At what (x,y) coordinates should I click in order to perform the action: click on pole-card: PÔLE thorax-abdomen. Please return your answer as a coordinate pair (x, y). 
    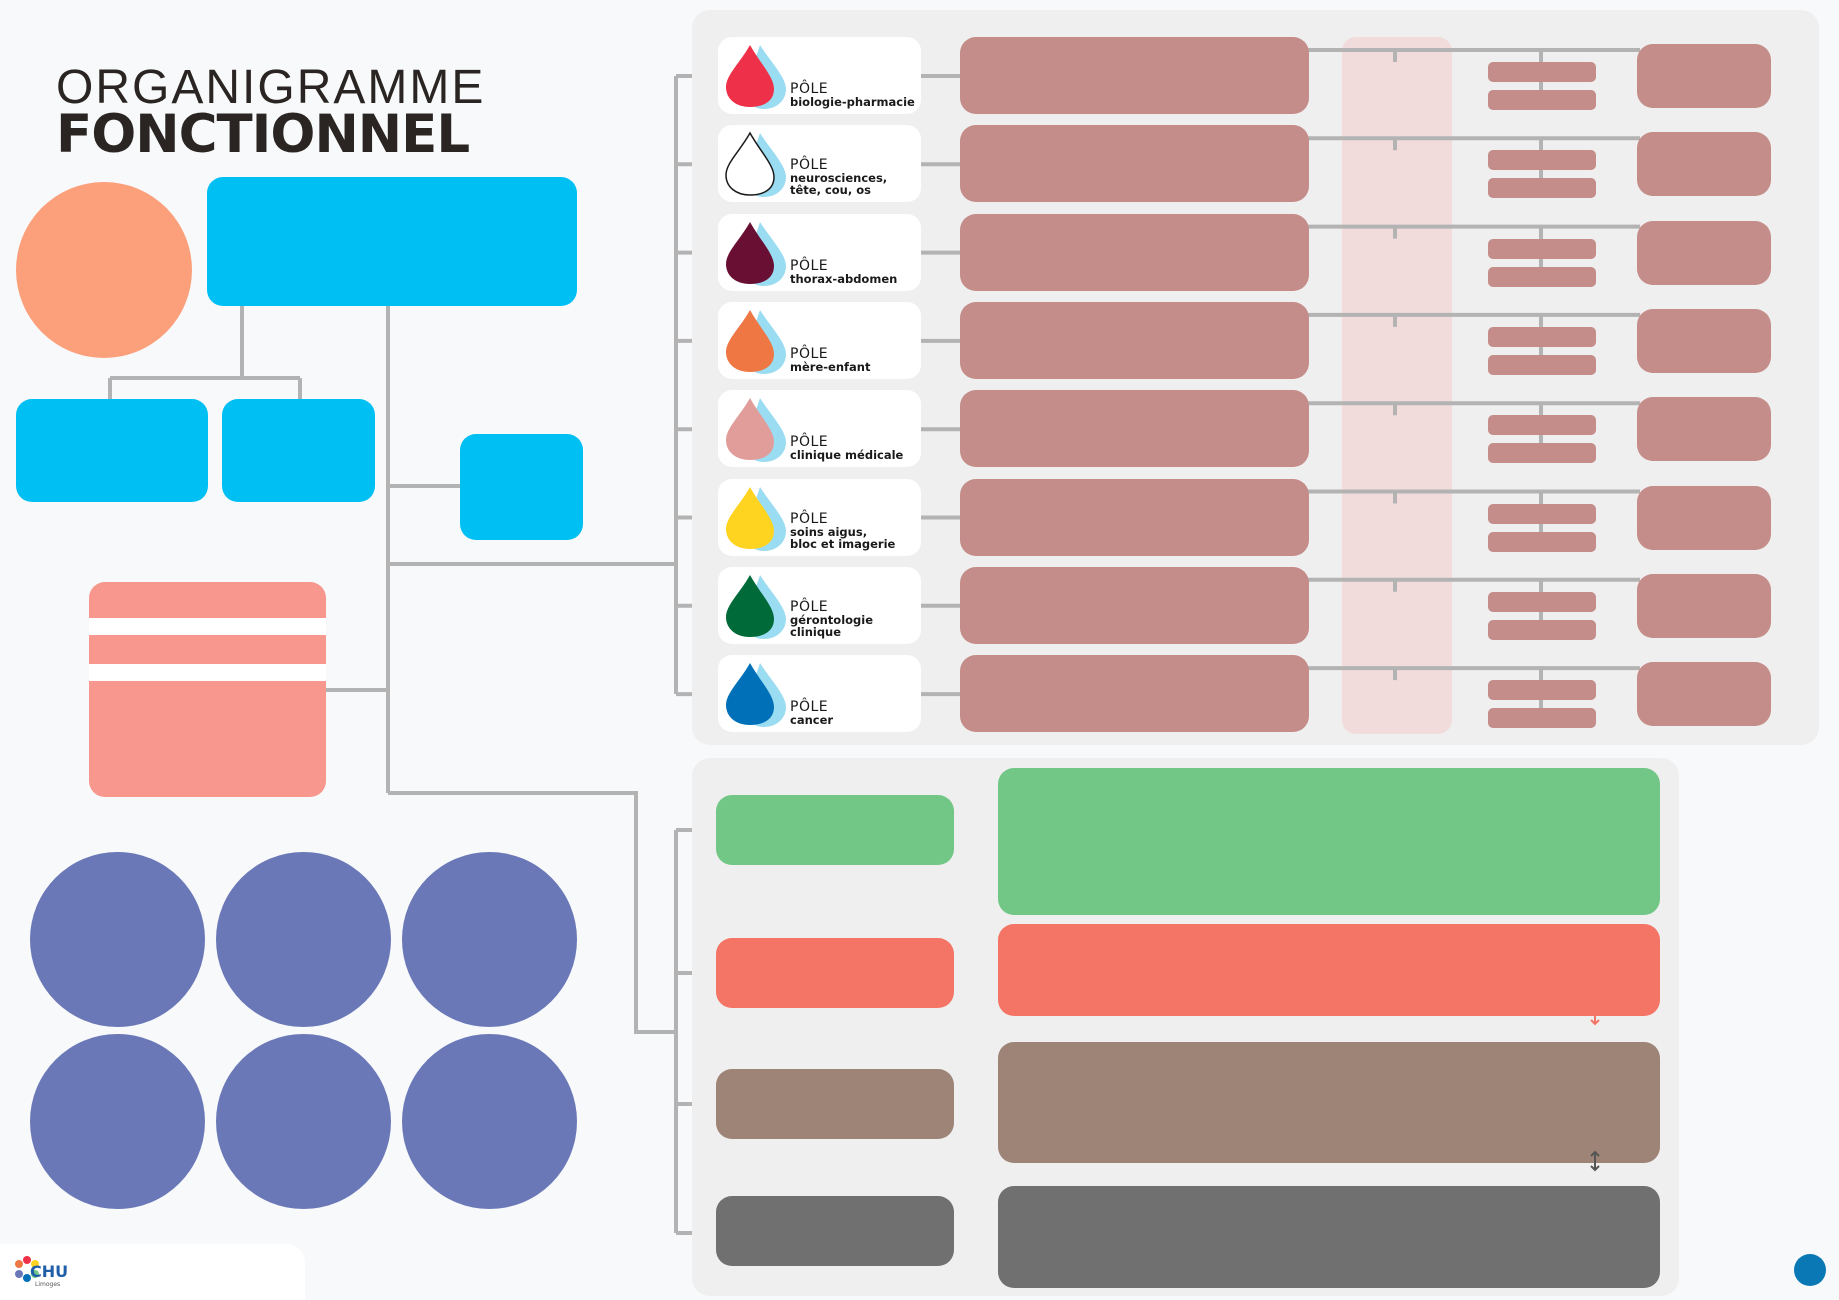
    Looking at the image, I should click on (819, 252).